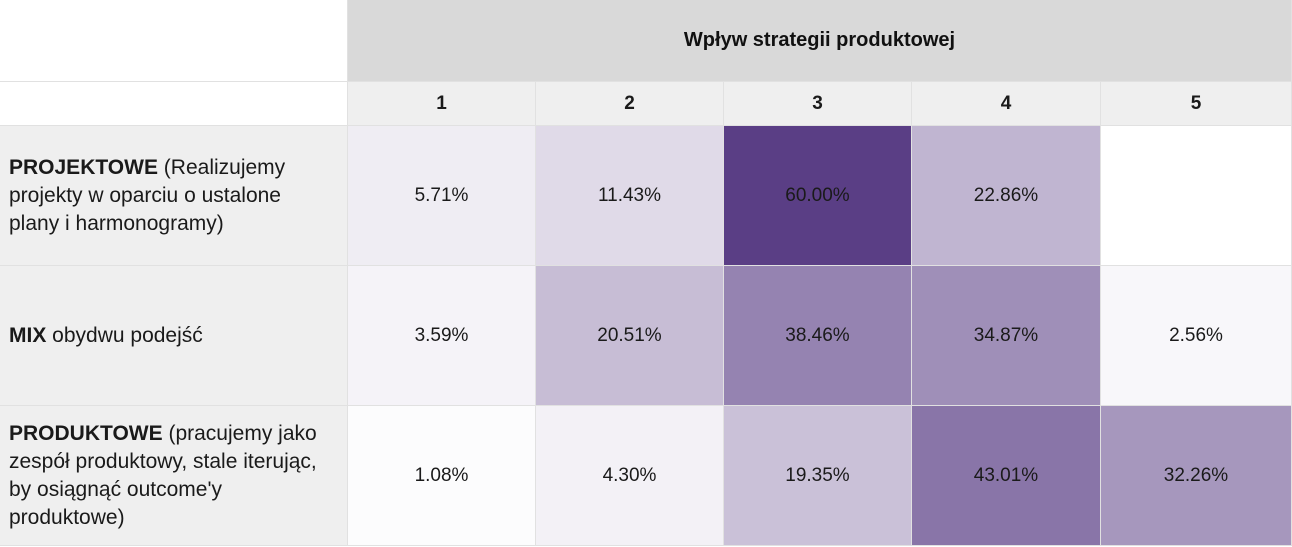 The image size is (1292, 547). Describe the element at coordinates (442, 336) in the screenshot. I see `heatmap-cell: 3.59%` at that location.